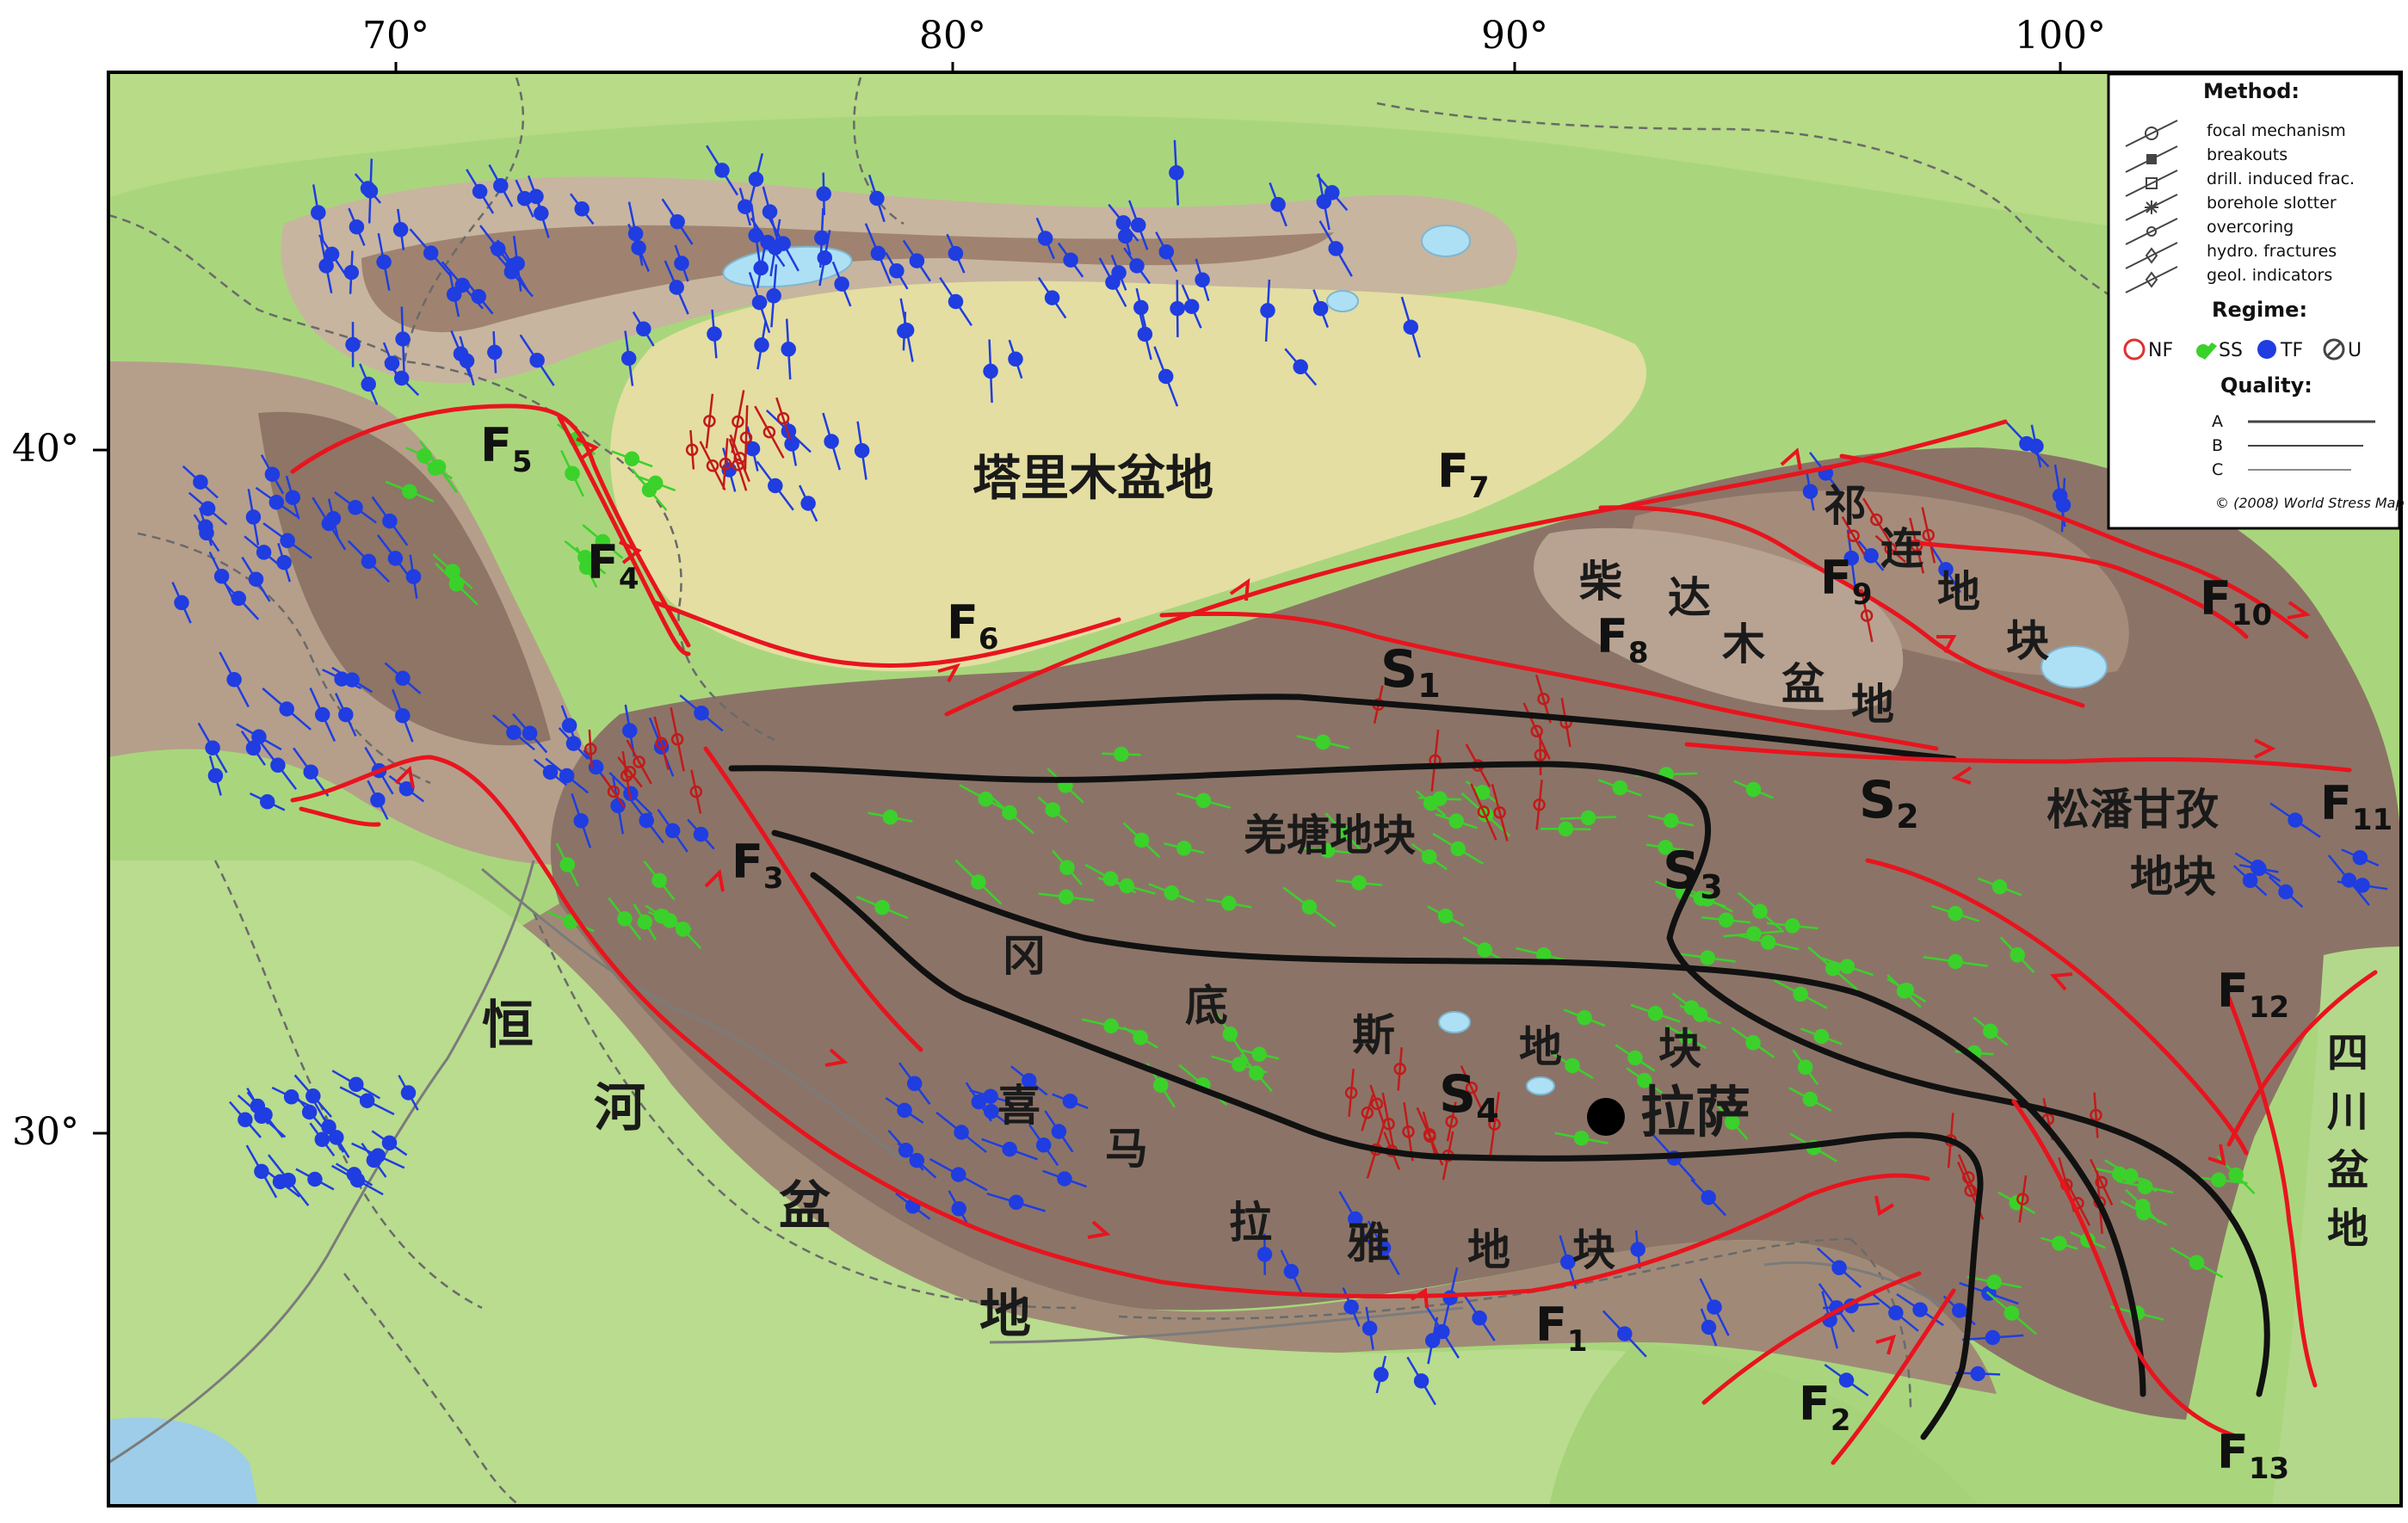 This screenshot has height=1523, width=2408. I want to click on legend-method-6: hydro. fractures, so click(2272, 251).